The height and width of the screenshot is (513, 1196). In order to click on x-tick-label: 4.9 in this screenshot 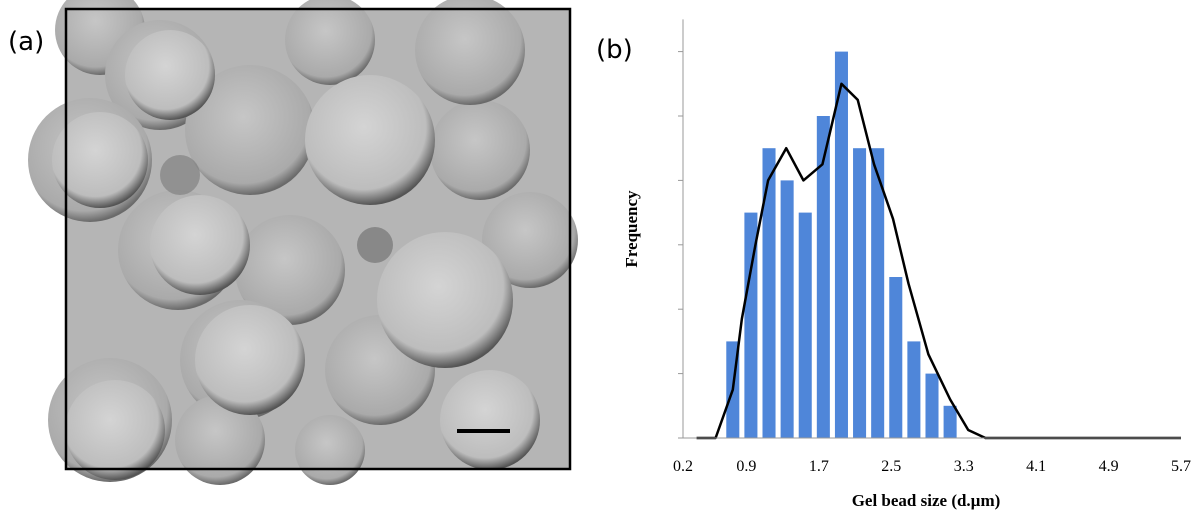, I will do `click(1109, 466)`.